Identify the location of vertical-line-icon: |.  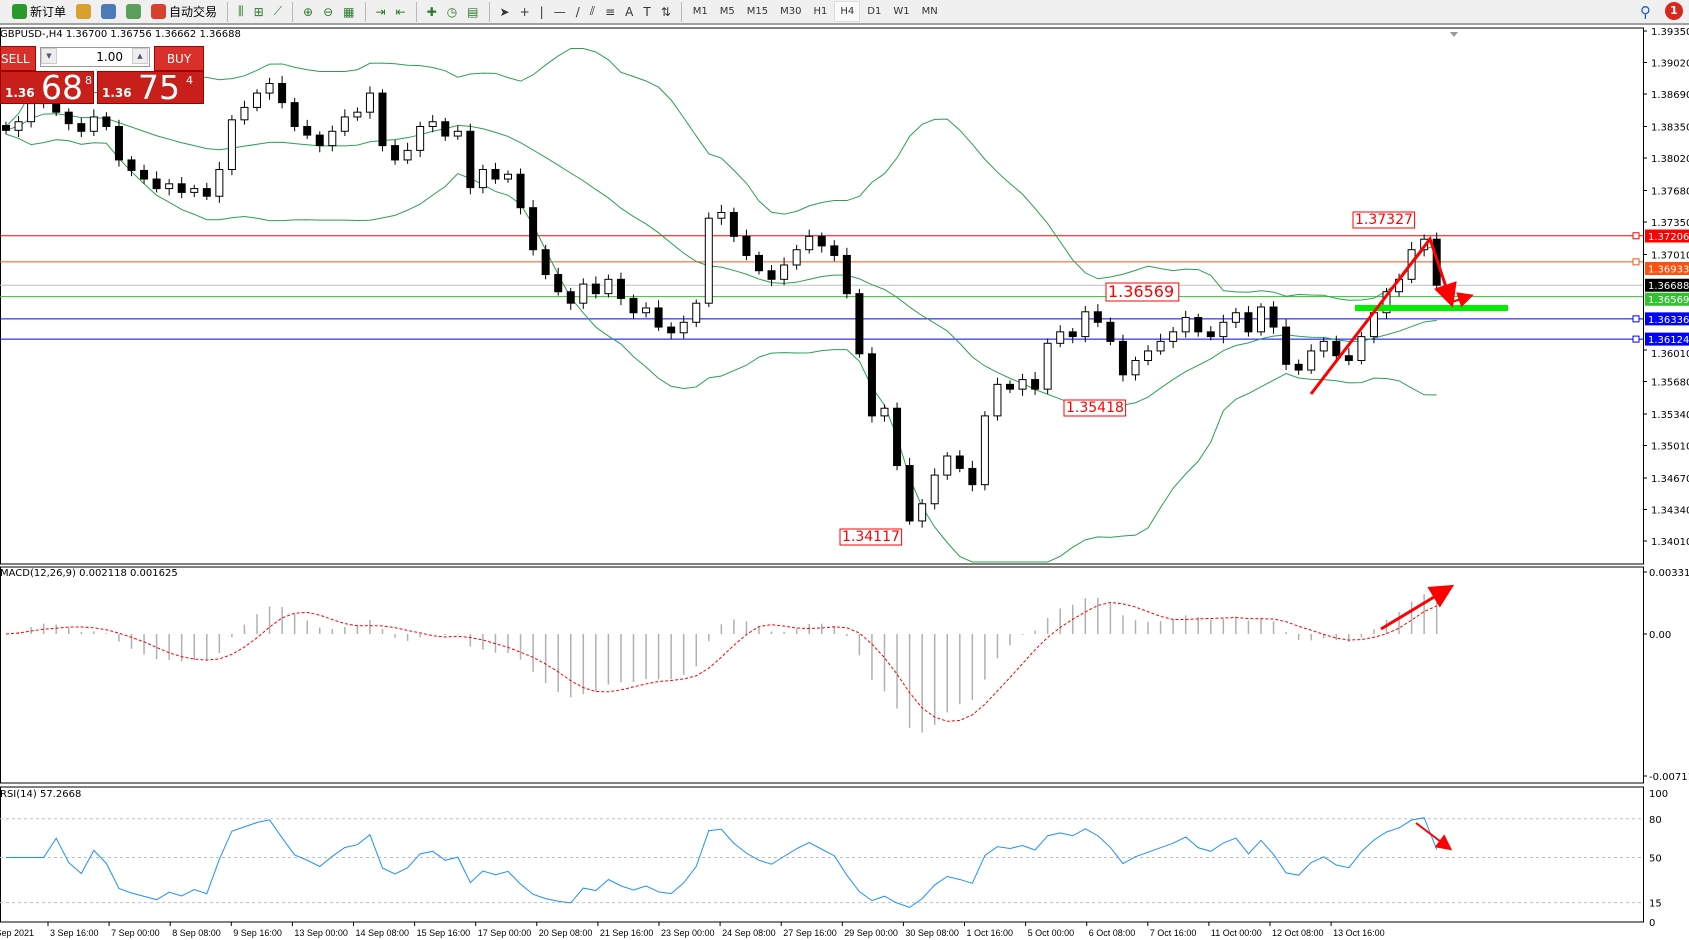
(541, 11).